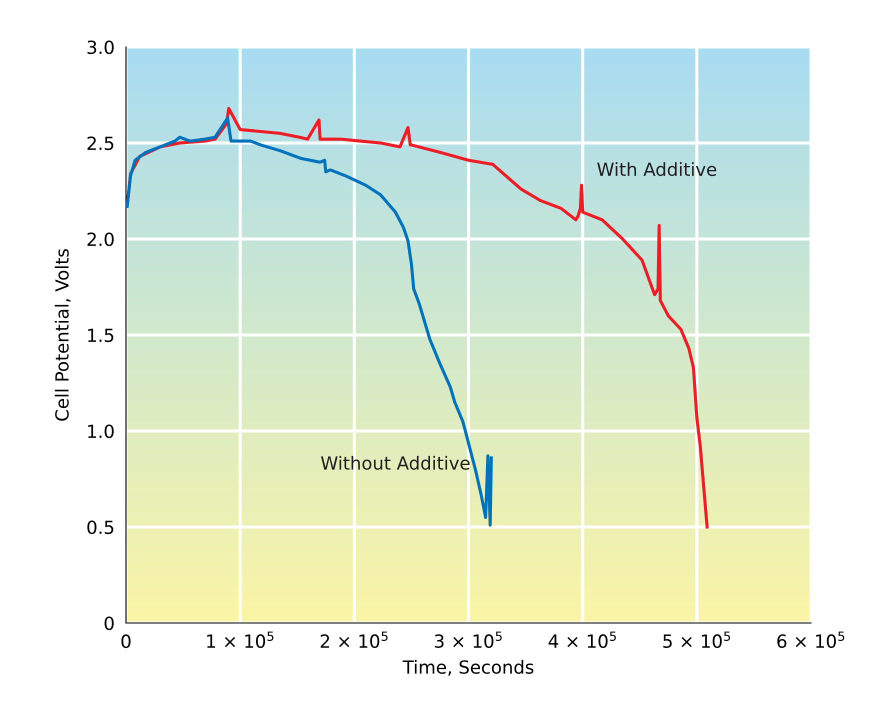 This screenshot has height=711, width=887. Describe the element at coordinates (101, 47) in the screenshot. I see `y-tick-label: 3.0` at that location.